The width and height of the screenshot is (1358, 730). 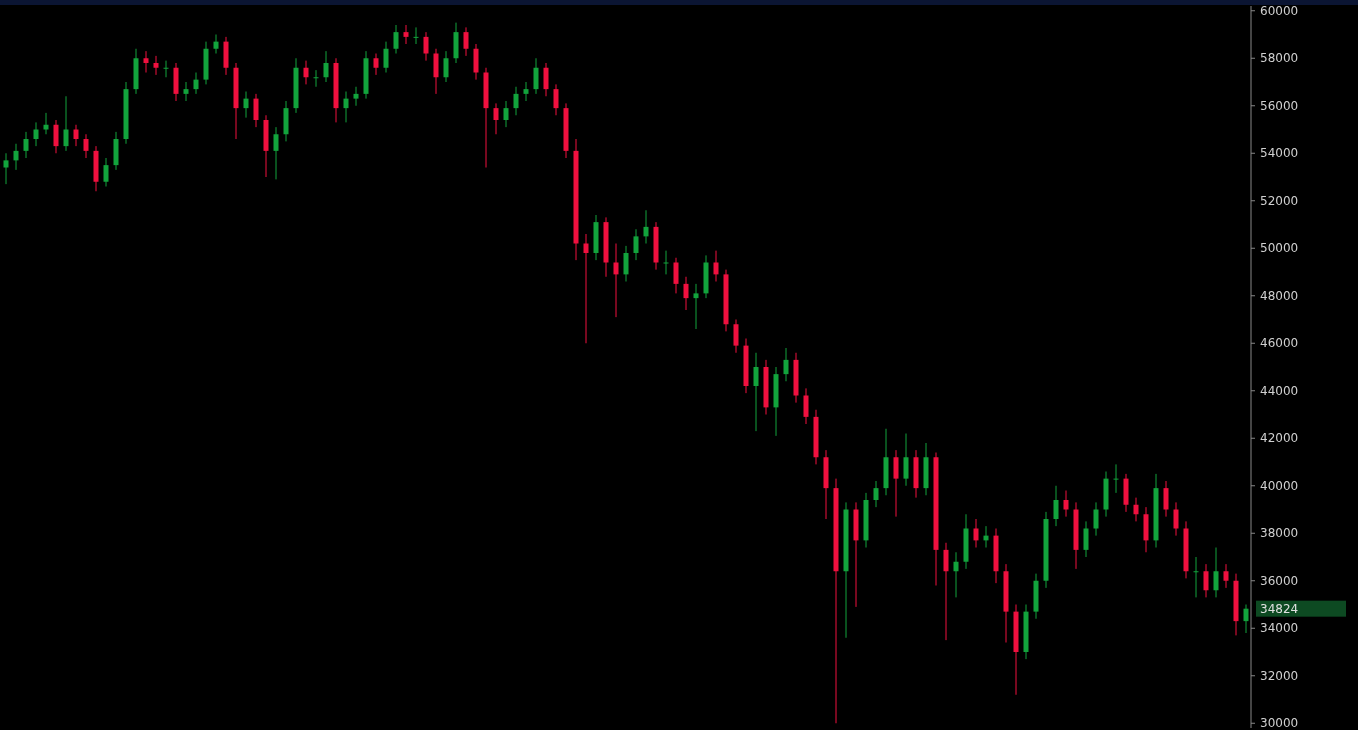 What do you see at coordinates (1279, 105) in the screenshot?
I see `y-tick-label: 56000` at bounding box center [1279, 105].